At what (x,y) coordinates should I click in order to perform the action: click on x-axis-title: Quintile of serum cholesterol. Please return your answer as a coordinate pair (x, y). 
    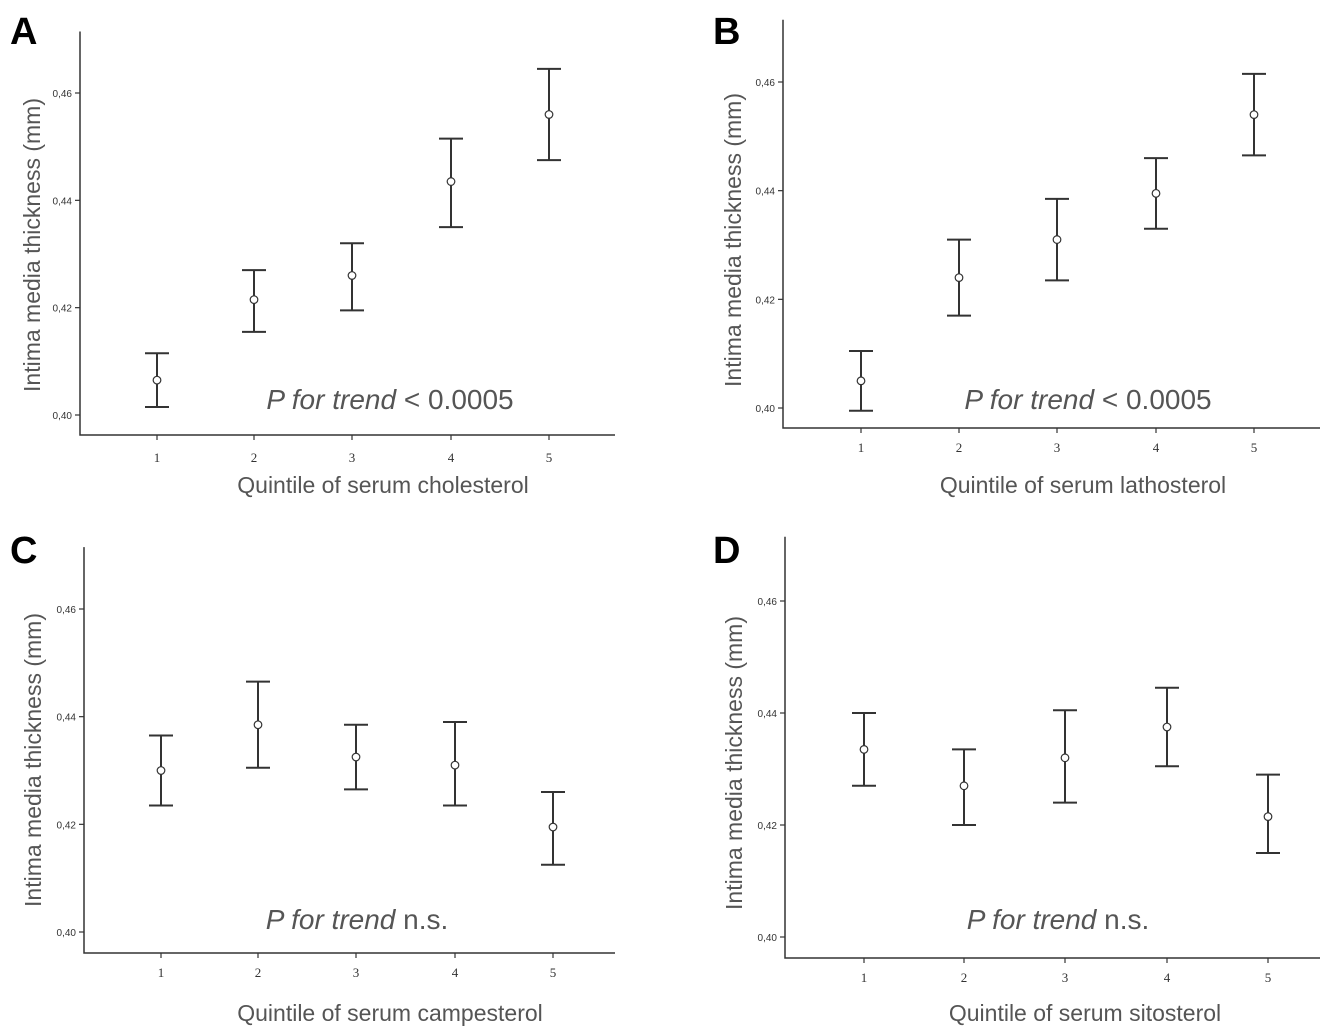
    Looking at the image, I should click on (382, 485).